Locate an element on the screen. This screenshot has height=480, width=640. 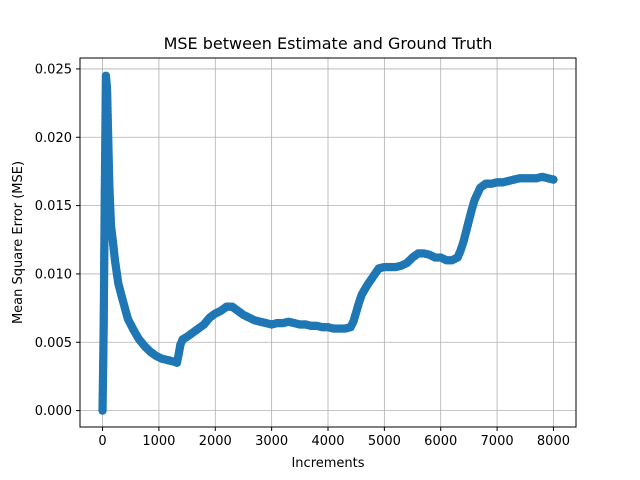
x-tick-label: 5000 is located at coordinates (384, 441).